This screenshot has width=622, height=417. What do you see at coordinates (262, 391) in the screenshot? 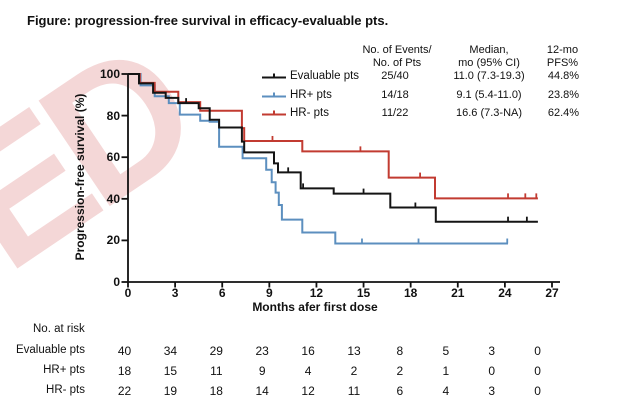
I see `risk-value: 14` at bounding box center [262, 391].